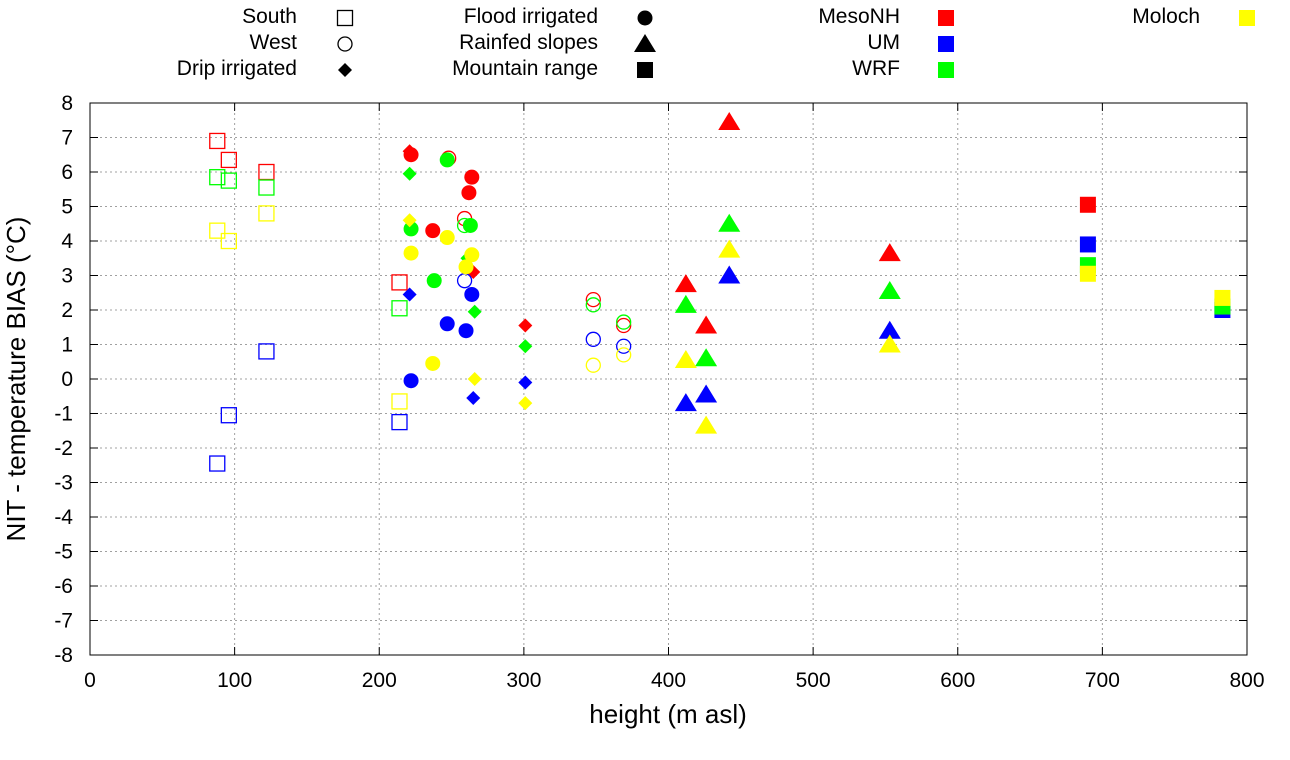  What do you see at coordinates (946, 18) in the screenshot?
I see `legend-swatch-mesonh` at bounding box center [946, 18].